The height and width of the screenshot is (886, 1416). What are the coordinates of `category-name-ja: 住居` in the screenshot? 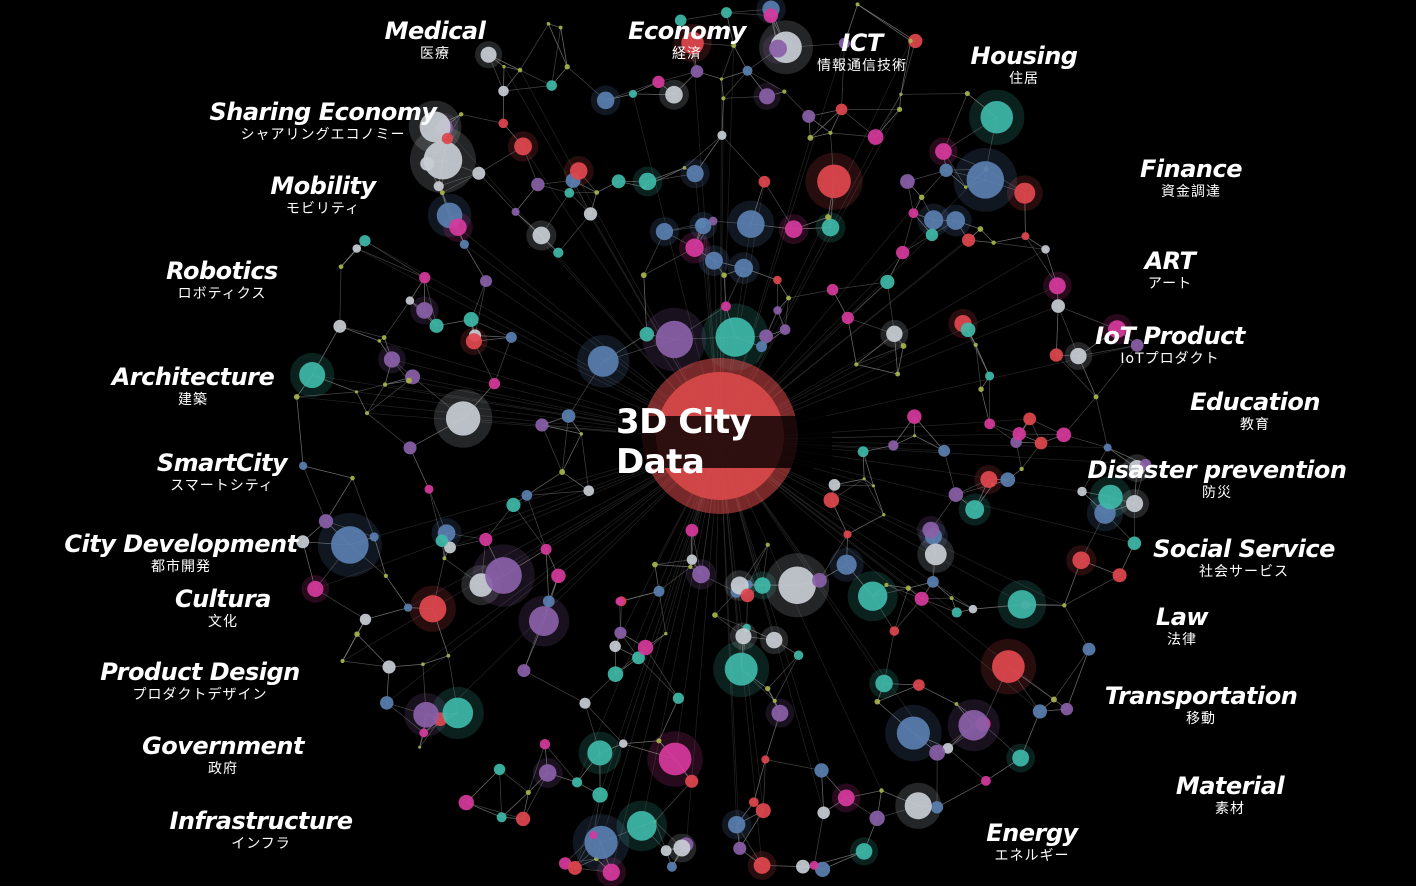 It's located at (1024, 79).